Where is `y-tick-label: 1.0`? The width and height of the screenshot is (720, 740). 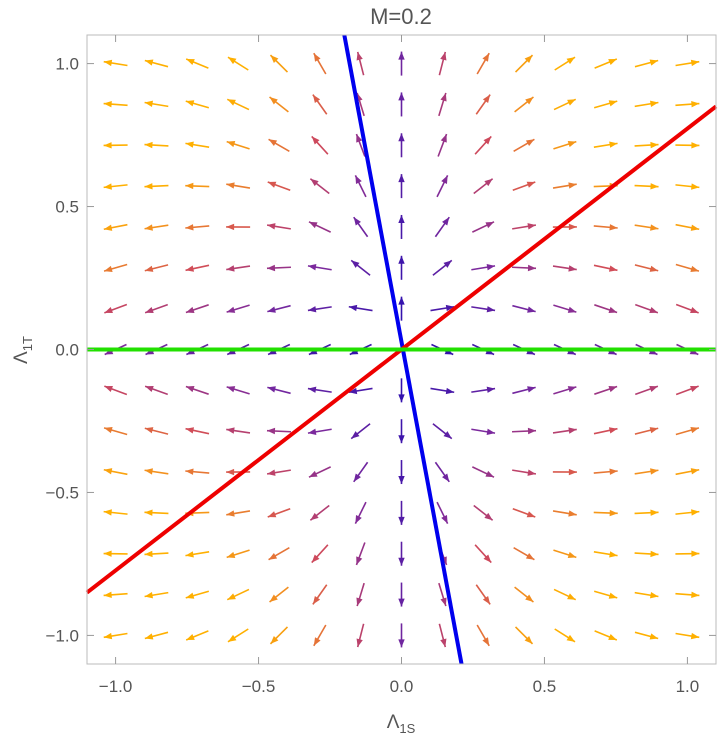
y-tick-label: 1.0 is located at coordinates (67, 64).